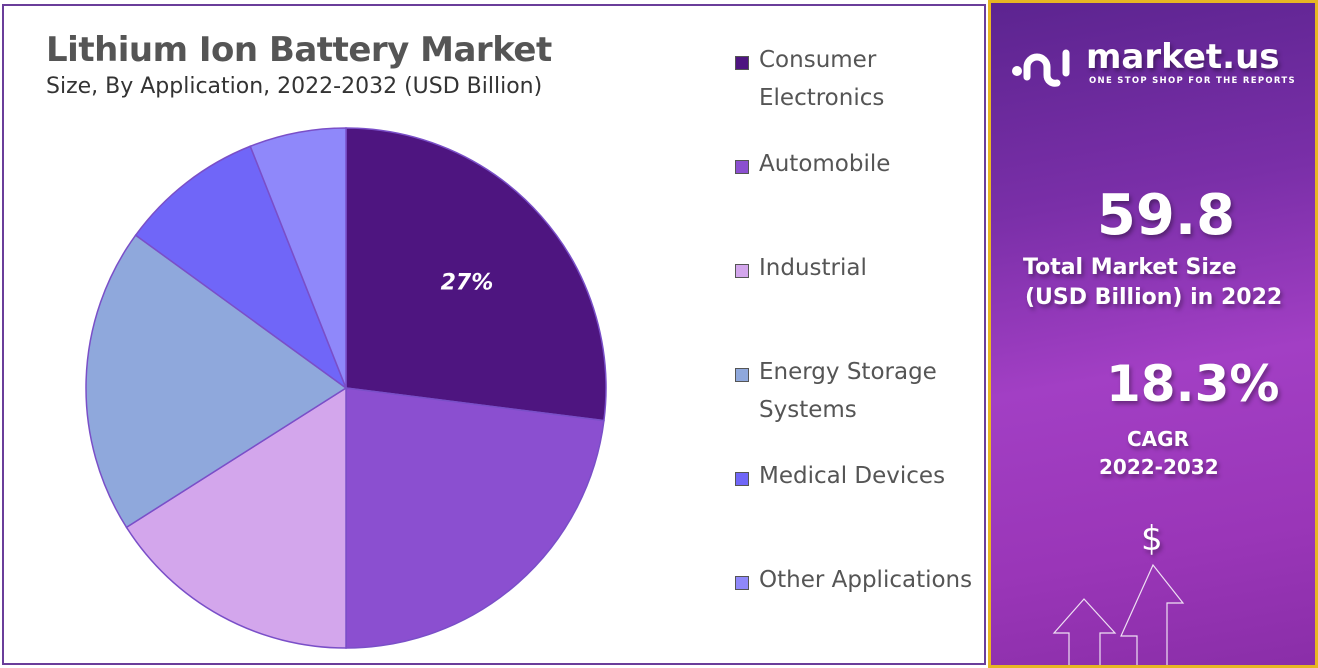  Describe the element at coordinates (1166, 215) in the screenshot. I see `market-size-value: 59.8` at that location.